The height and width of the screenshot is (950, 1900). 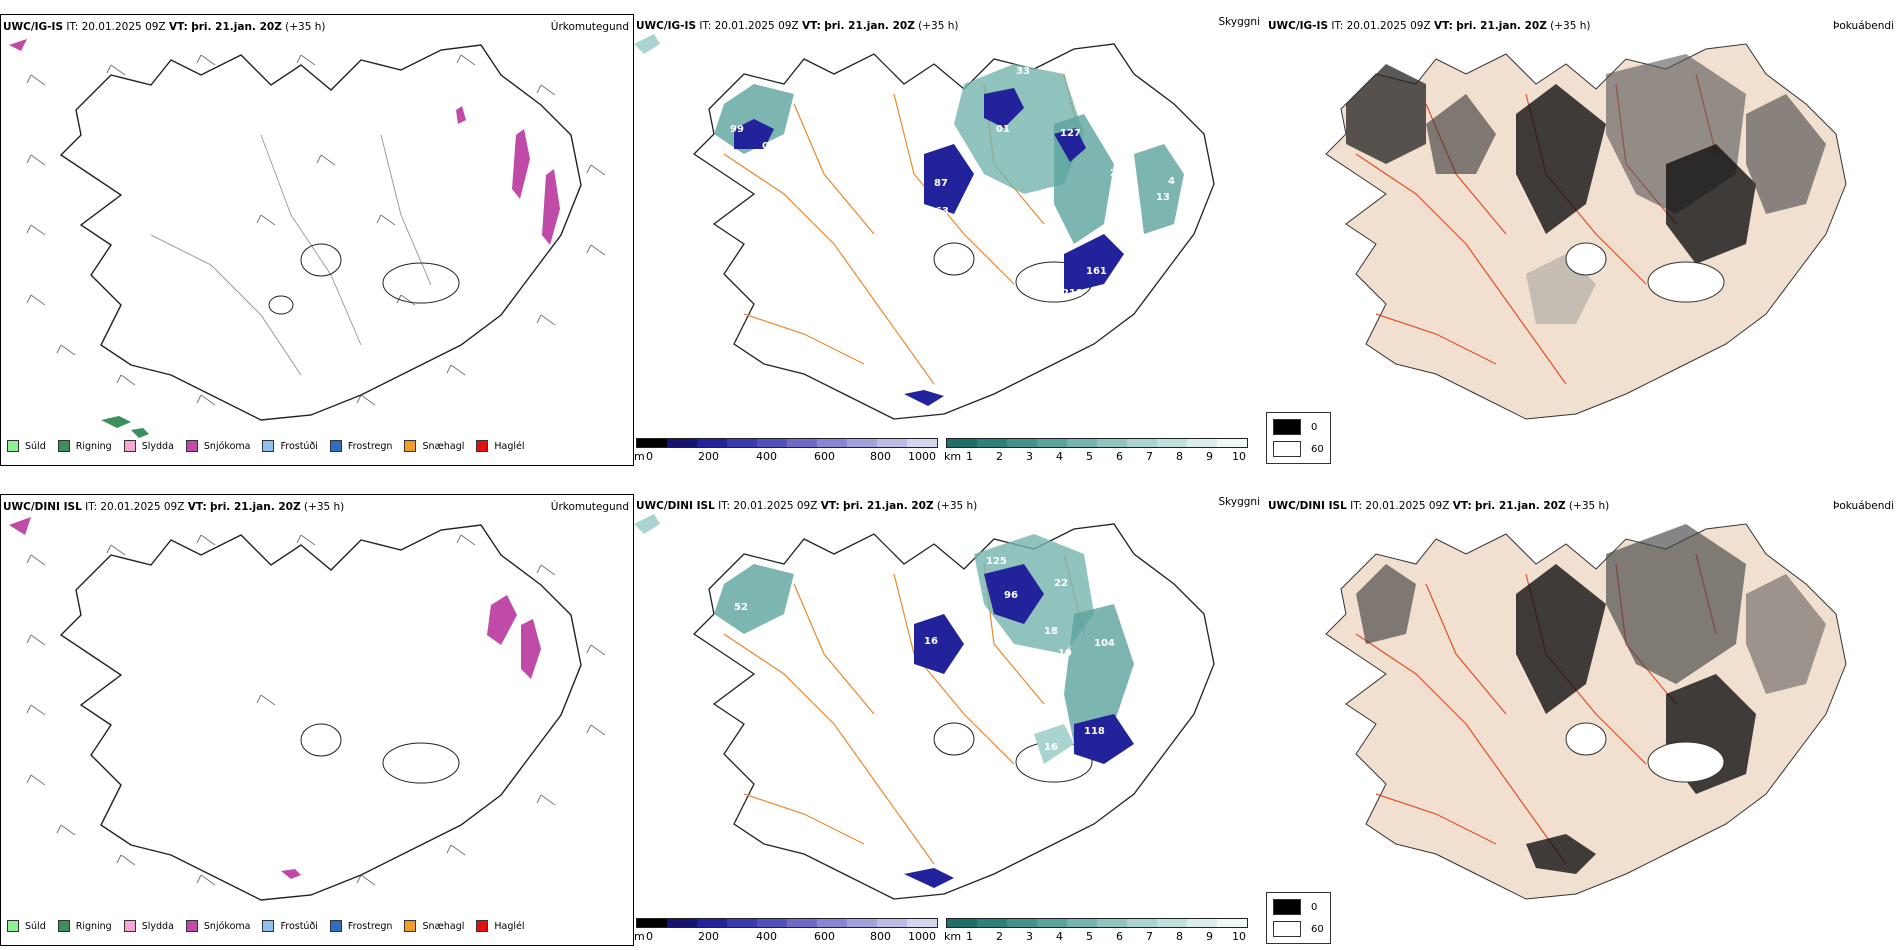 I want to click on fog-title: Þokuábendi, so click(x=1863, y=26).